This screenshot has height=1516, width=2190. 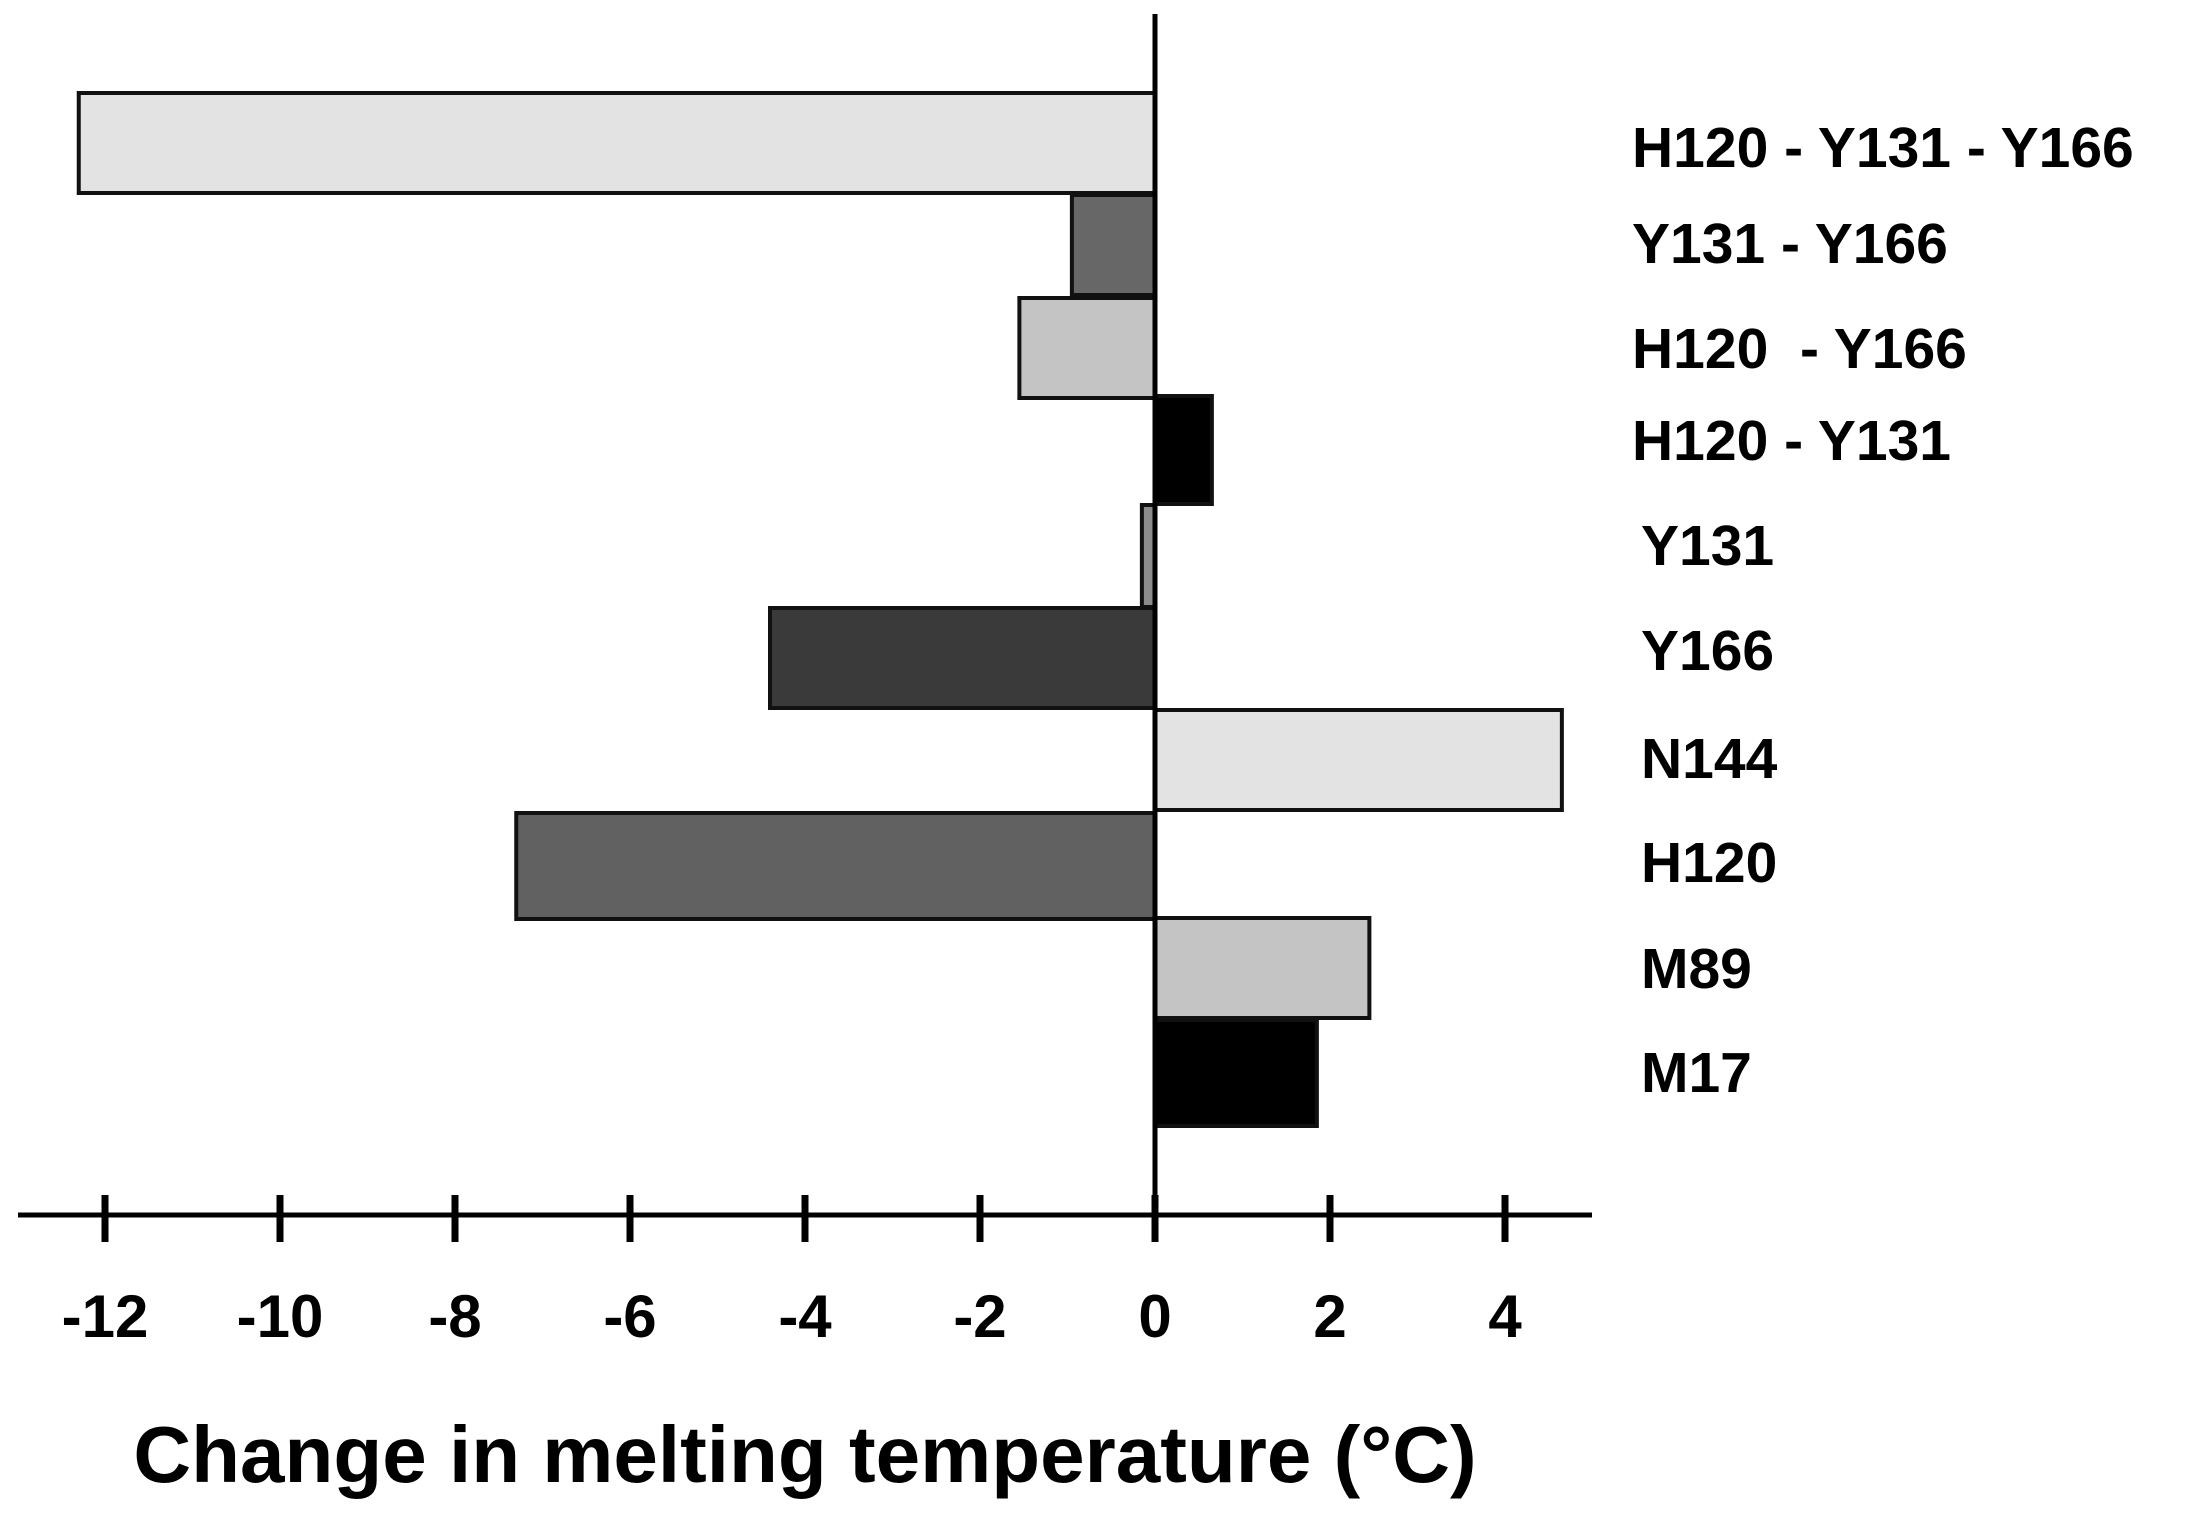 I want to click on category-label: M17, so click(x=1696, y=1073).